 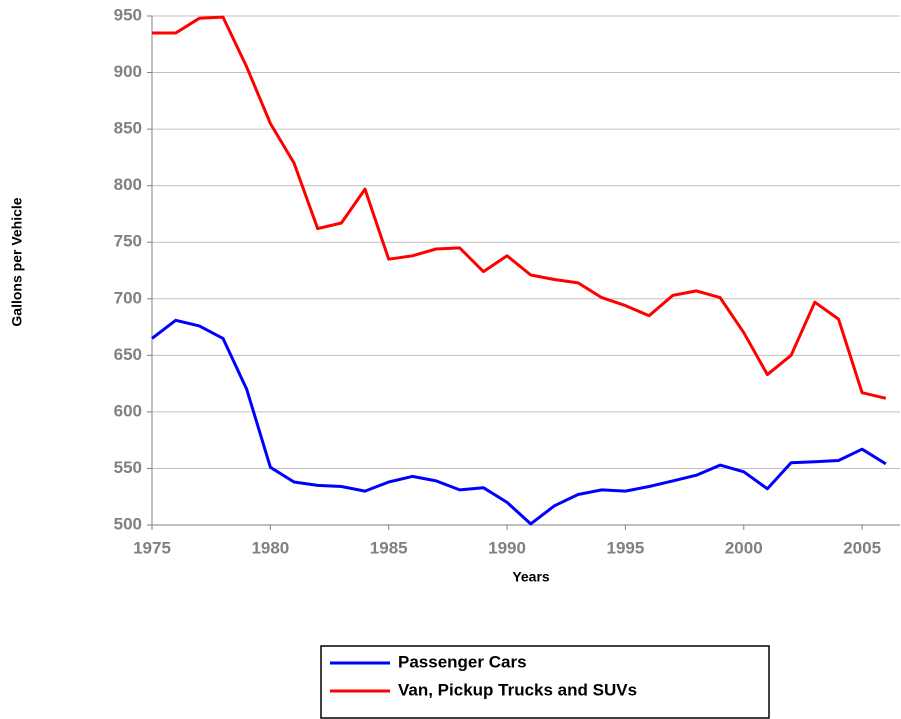 What do you see at coordinates (626, 547) in the screenshot?
I see `x-tick-label: 1995` at bounding box center [626, 547].